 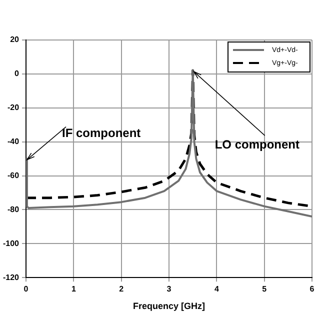 What do you see at coordinates (26, 289) in the screenshot?
I see `x-tick-label: 0` at bounding box center [26, 289].